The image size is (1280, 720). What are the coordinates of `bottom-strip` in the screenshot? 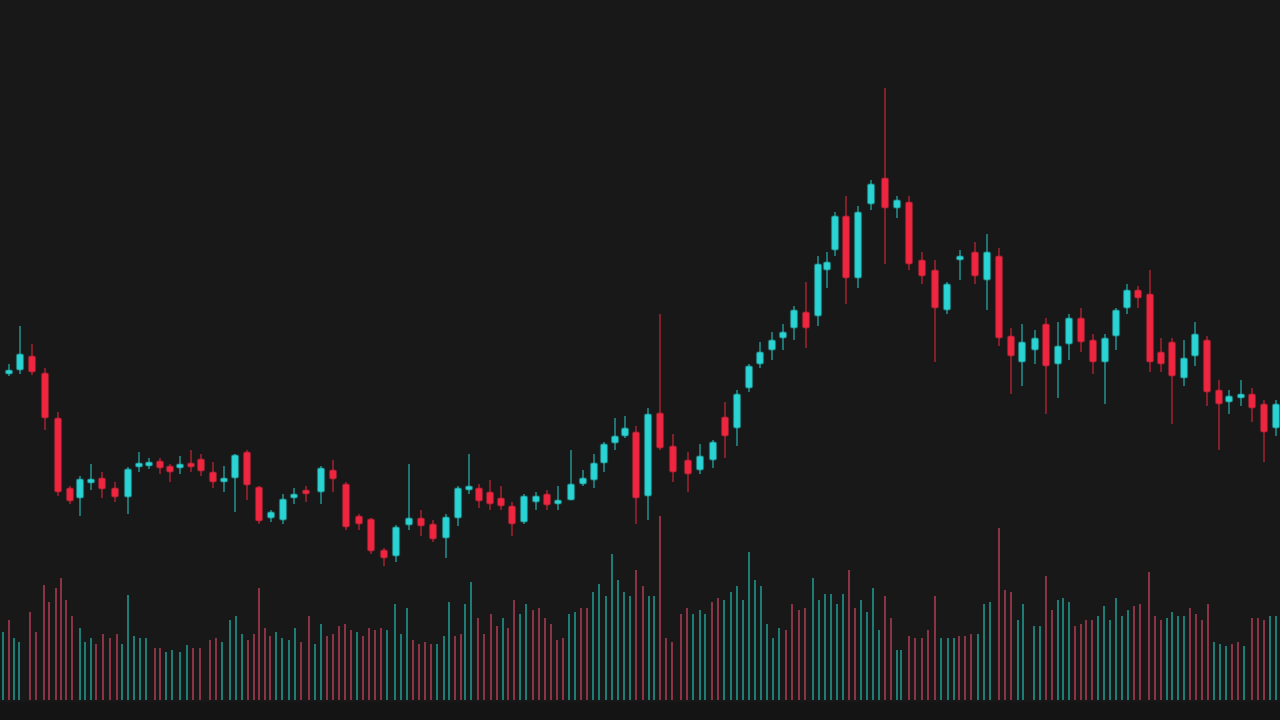 It's located at (640, 711).